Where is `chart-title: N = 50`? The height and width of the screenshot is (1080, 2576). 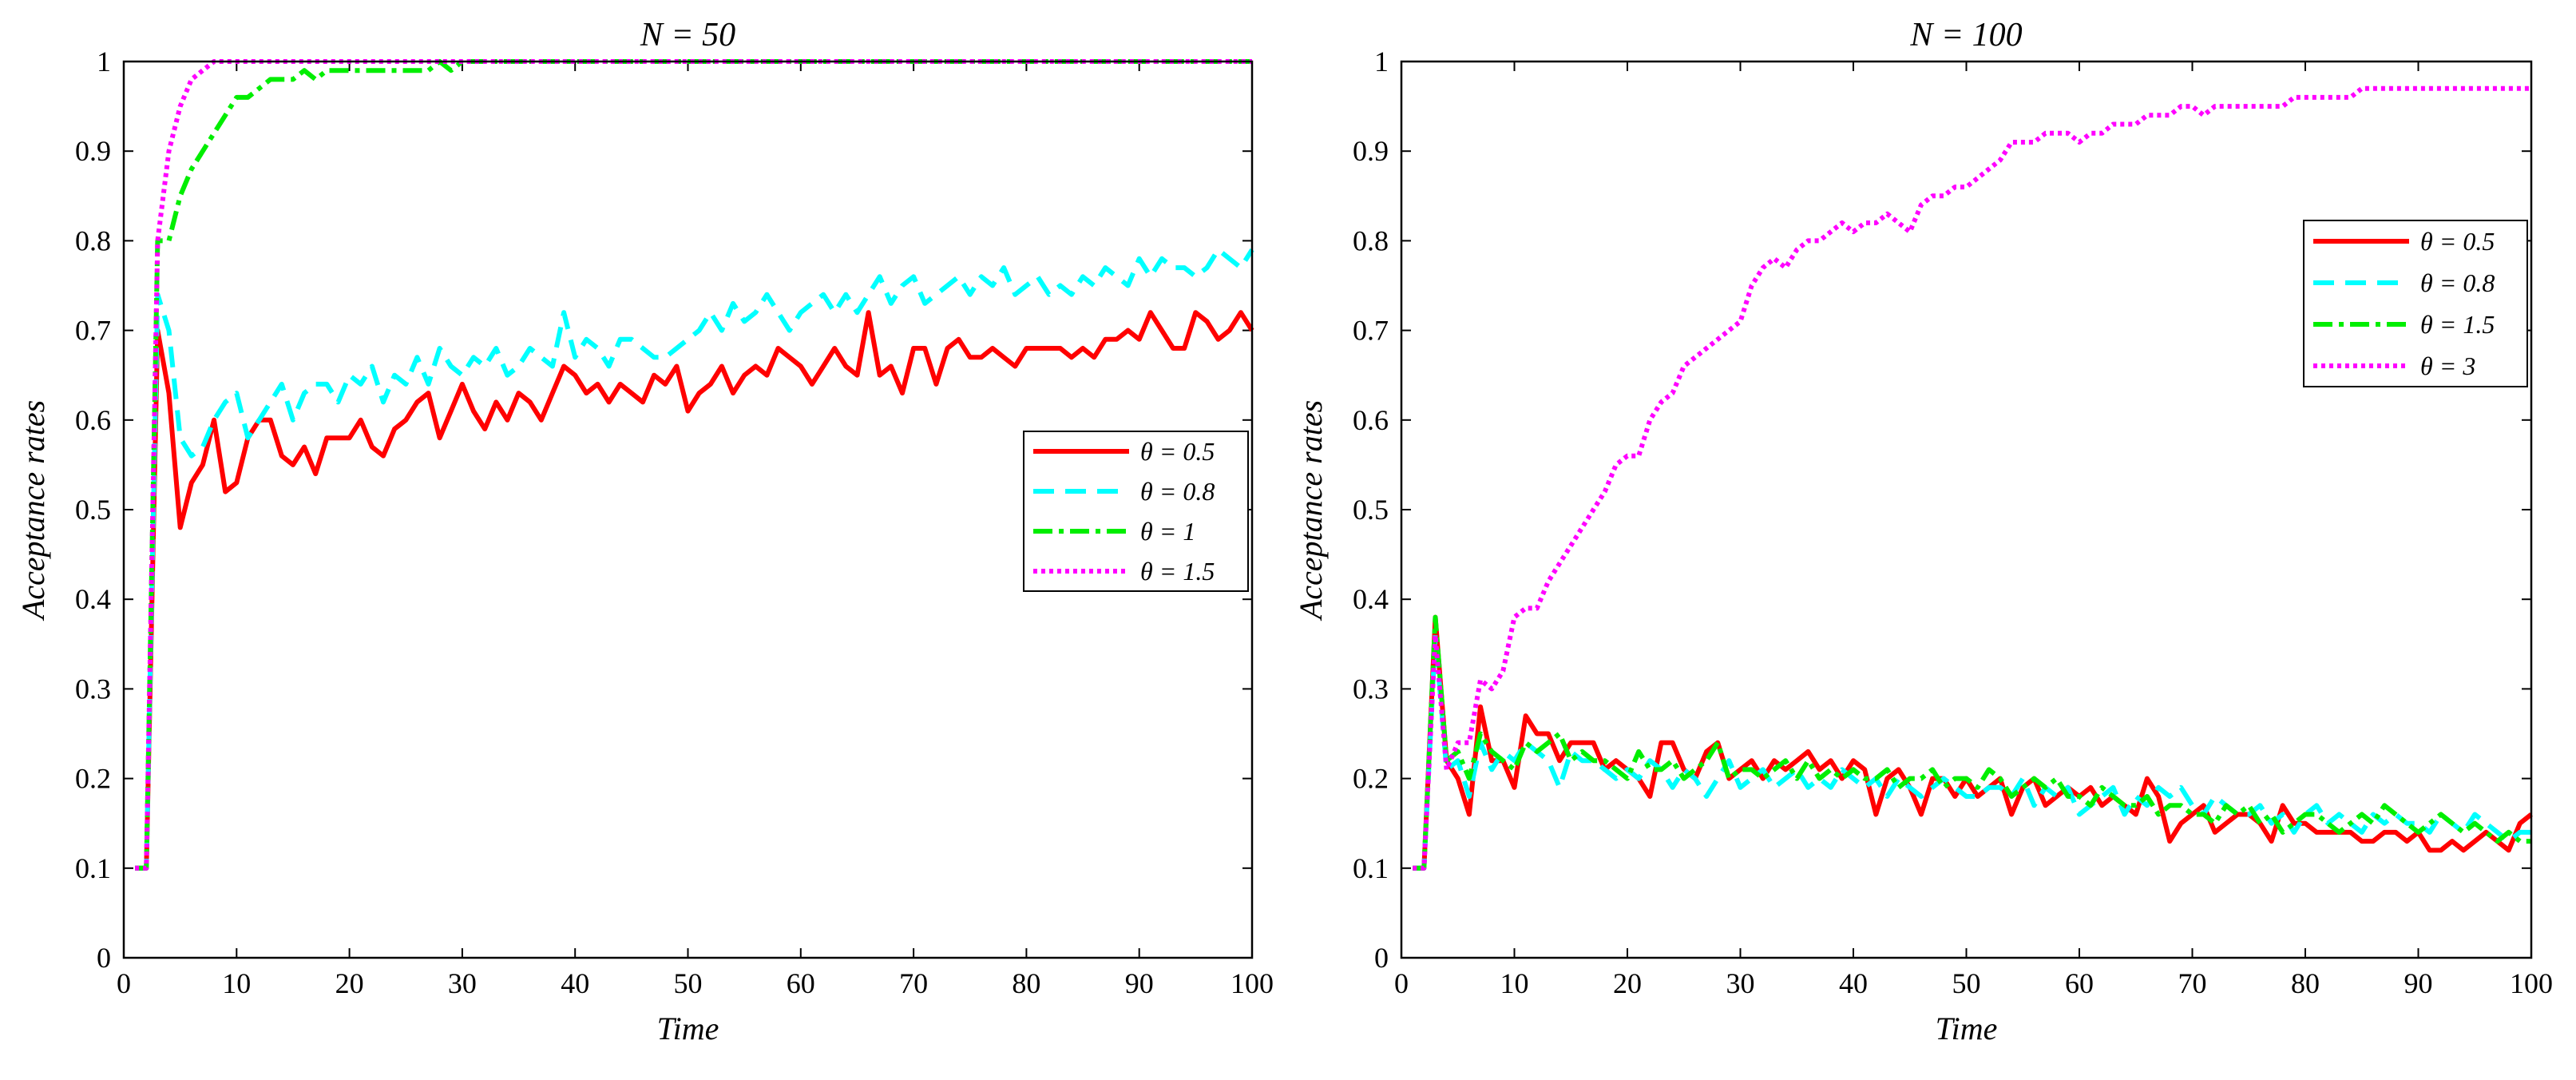 chart-title: N = 50 is located at coordinates (688, 35).